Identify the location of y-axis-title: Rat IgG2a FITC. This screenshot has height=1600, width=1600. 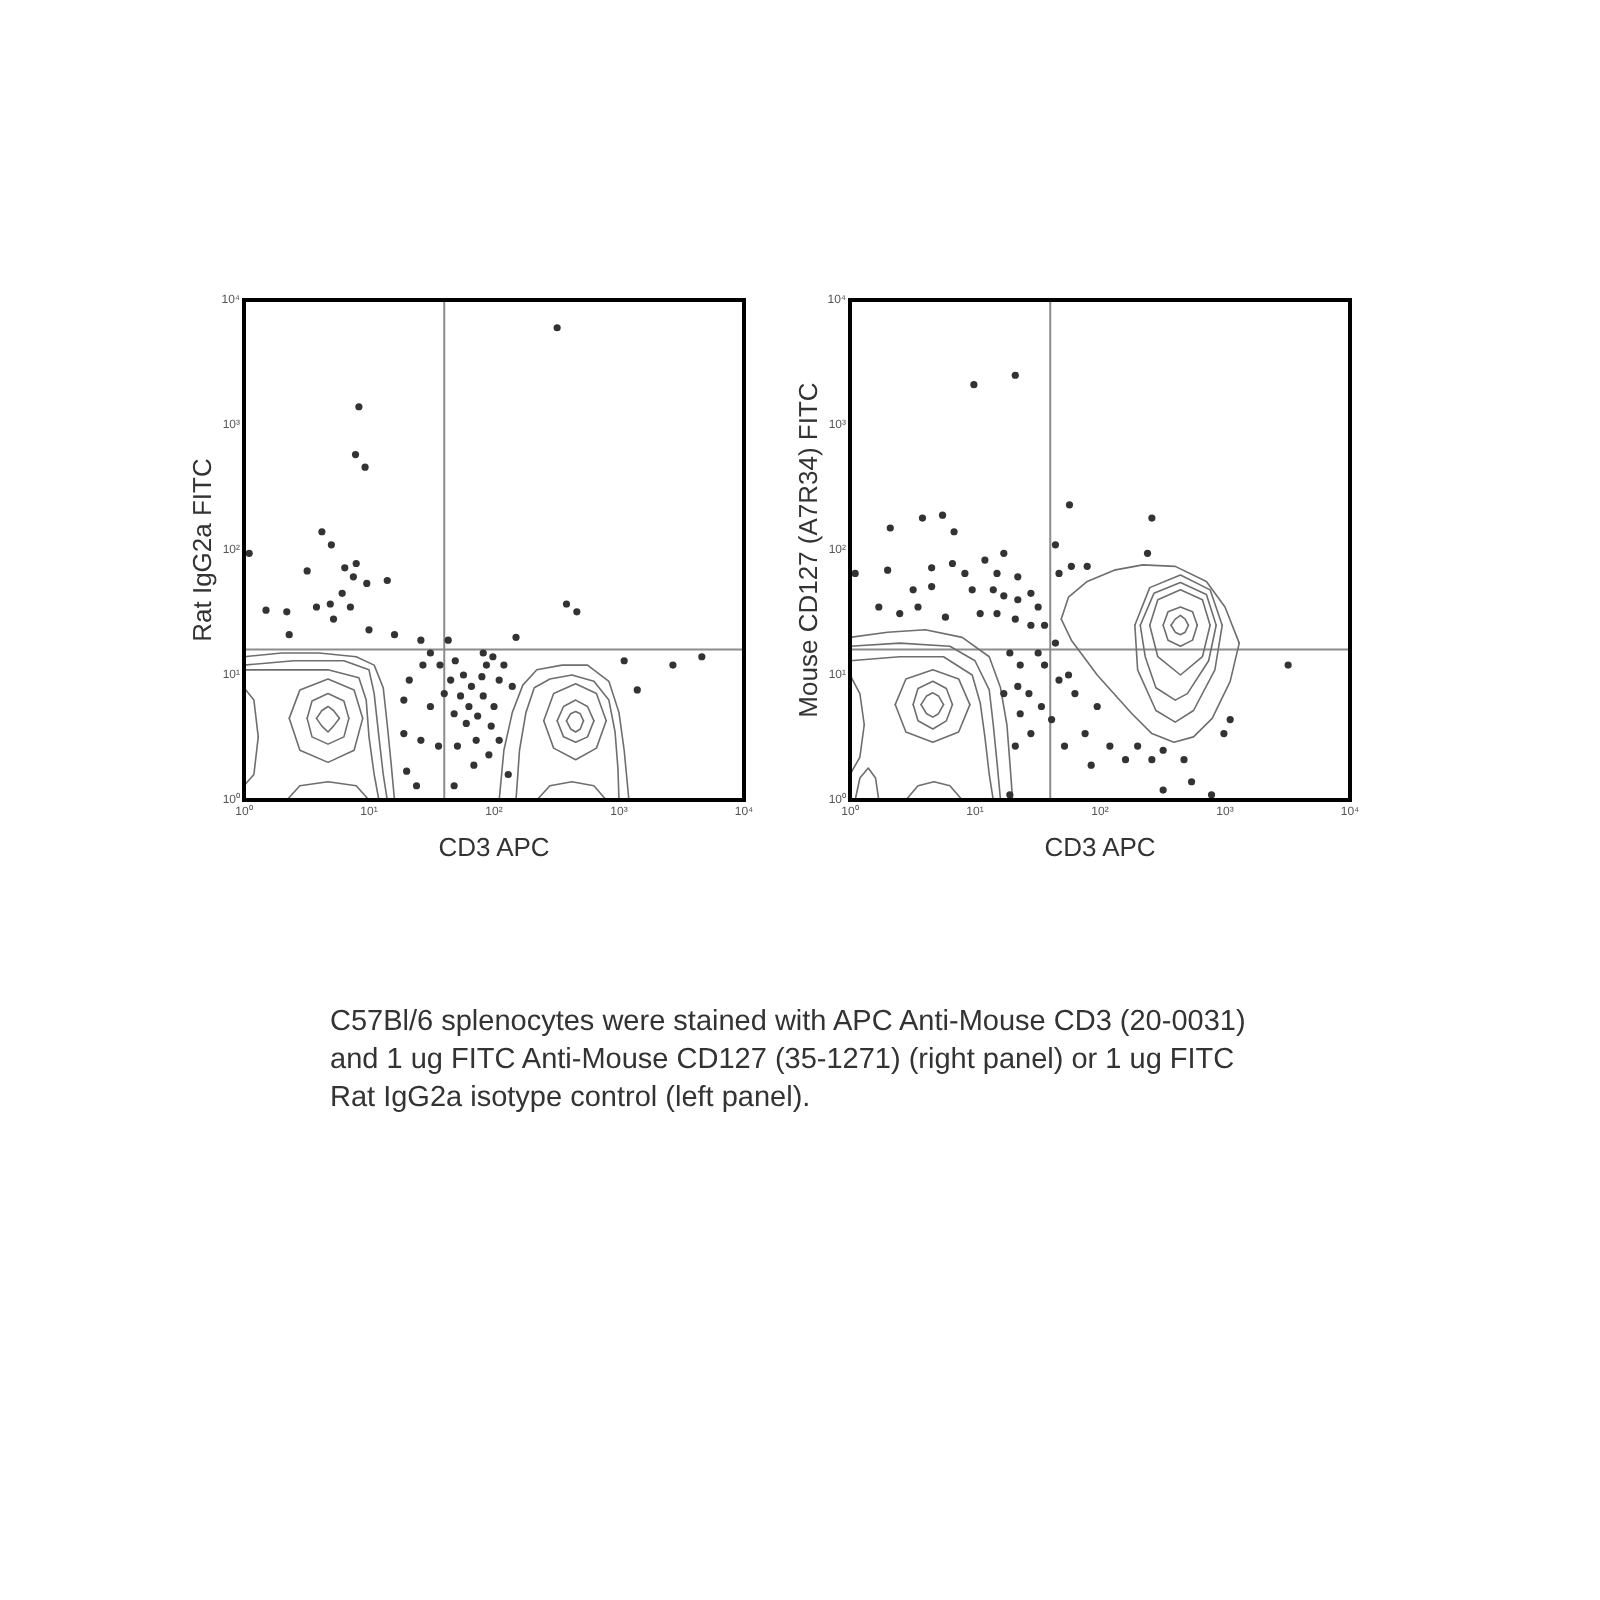
(201, 550).